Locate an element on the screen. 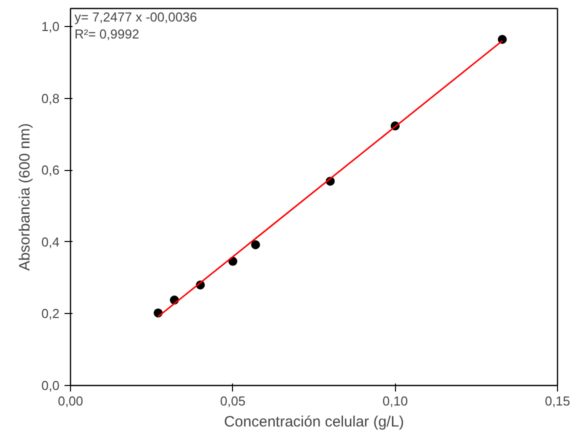 This screenshot has height=433, width=571. x-tick-label: 0,10 is located at coordinates (395, 401).